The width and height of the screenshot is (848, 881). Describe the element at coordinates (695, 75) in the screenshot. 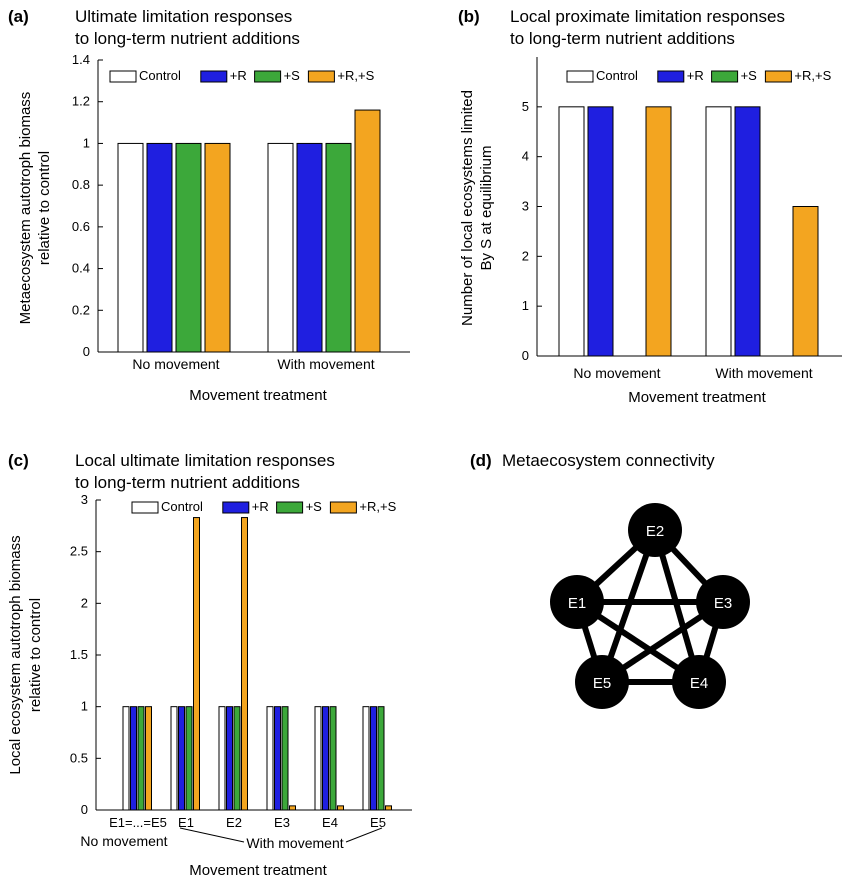

I see `panel-b-legend-plus-r: +R` at that location.